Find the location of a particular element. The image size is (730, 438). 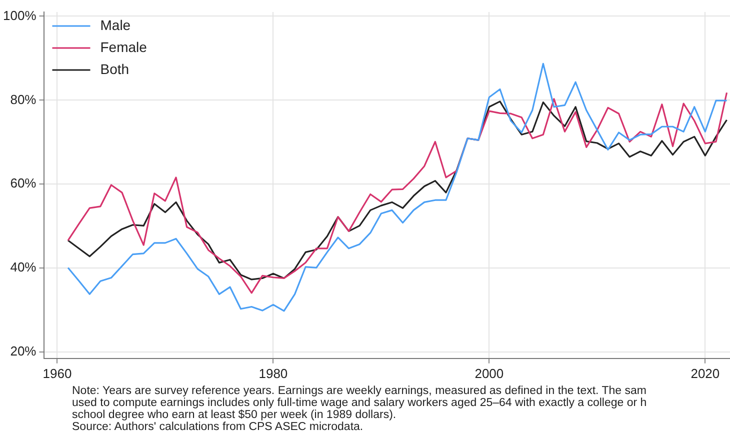

y-tick-label: 40% is located at coordinates (23, 267).